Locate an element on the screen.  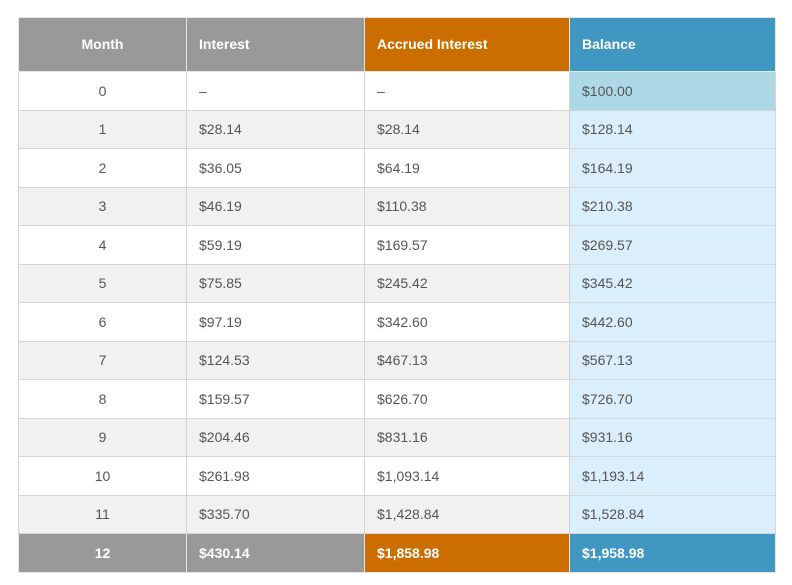
cell-accrued-interest: $245.42 is located at coordinates (467, 283).